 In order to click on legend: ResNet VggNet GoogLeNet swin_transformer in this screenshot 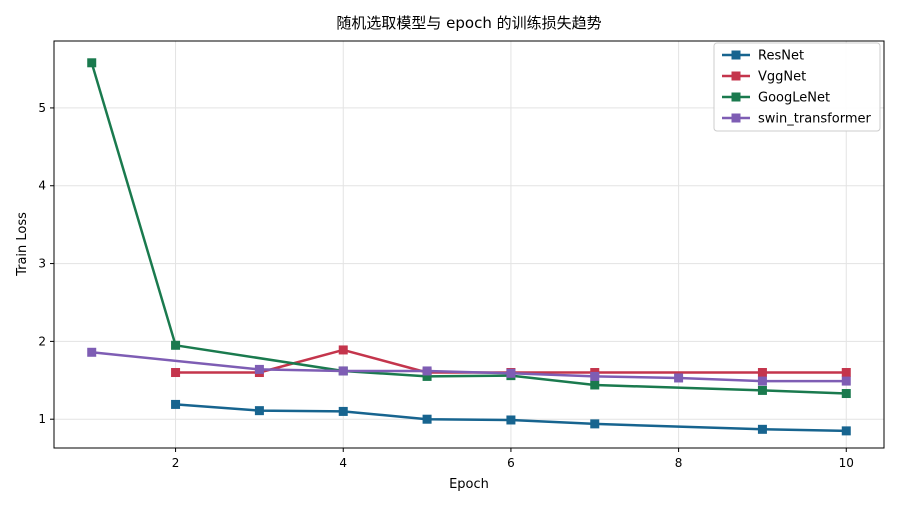, I will do `click(797, 87)`.